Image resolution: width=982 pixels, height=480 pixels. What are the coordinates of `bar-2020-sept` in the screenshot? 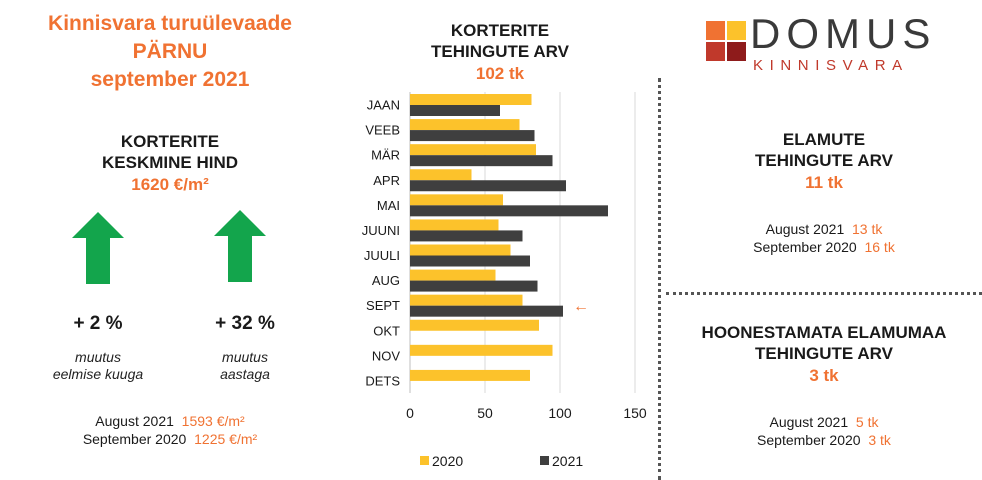 It's located at (466, 300).